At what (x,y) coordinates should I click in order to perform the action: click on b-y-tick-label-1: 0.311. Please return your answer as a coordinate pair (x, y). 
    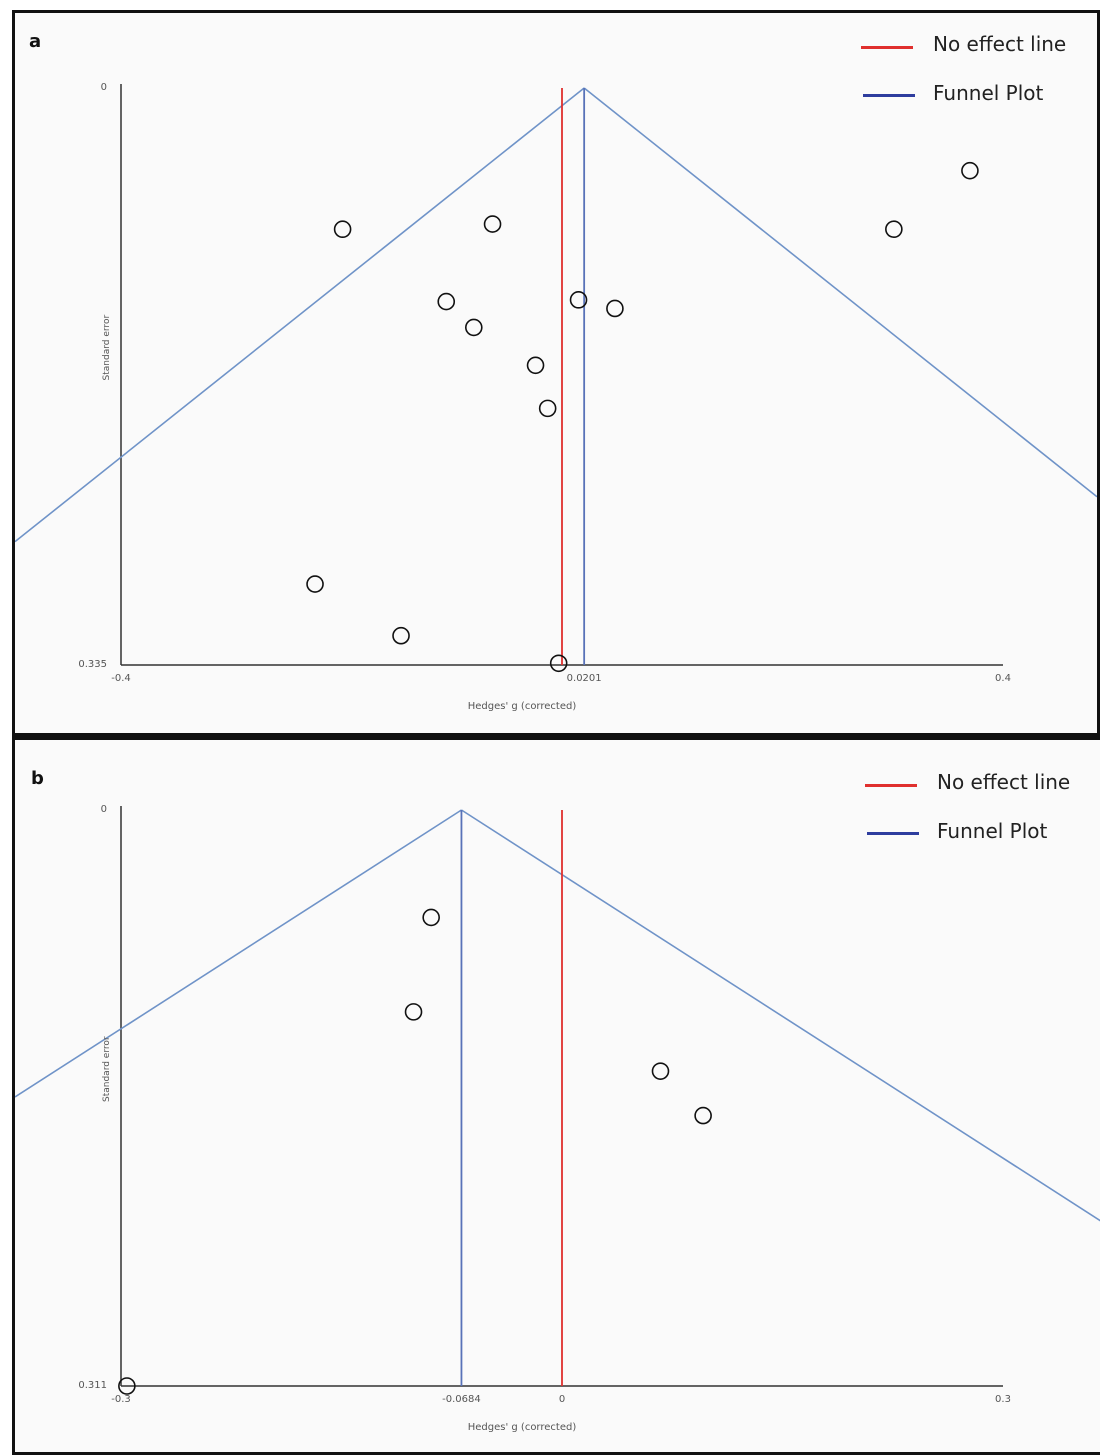
    Looking at the image, I should click on (92, 1385).